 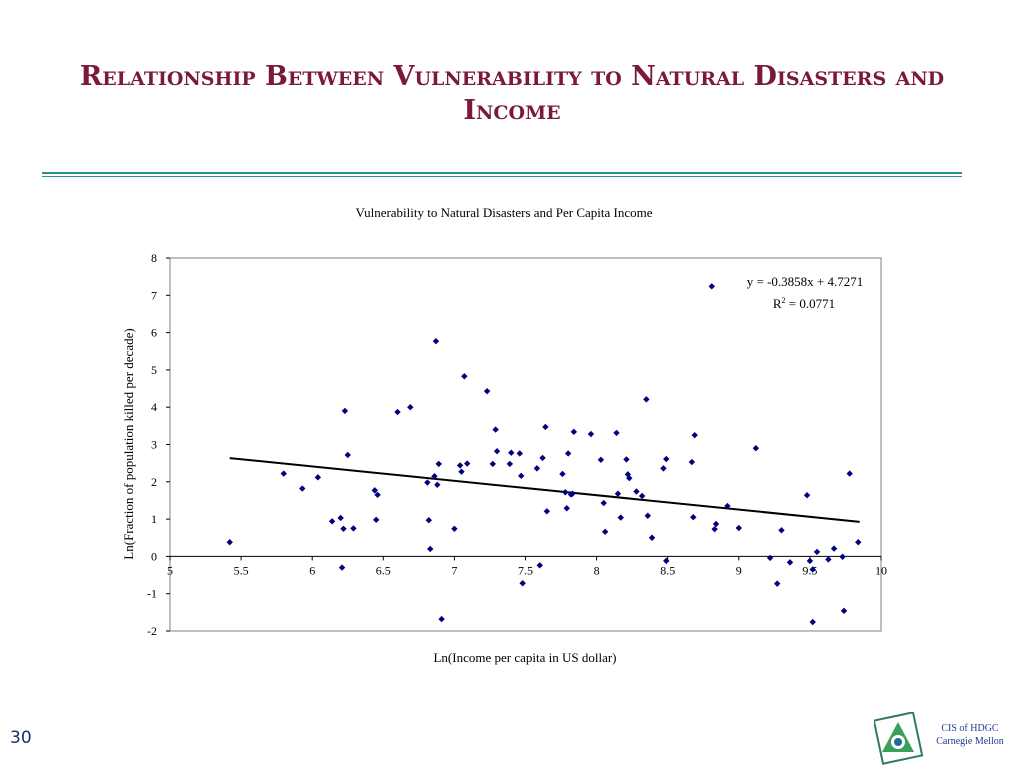 I want to click on y-tick-label: 4, so click(x=154, y=407).